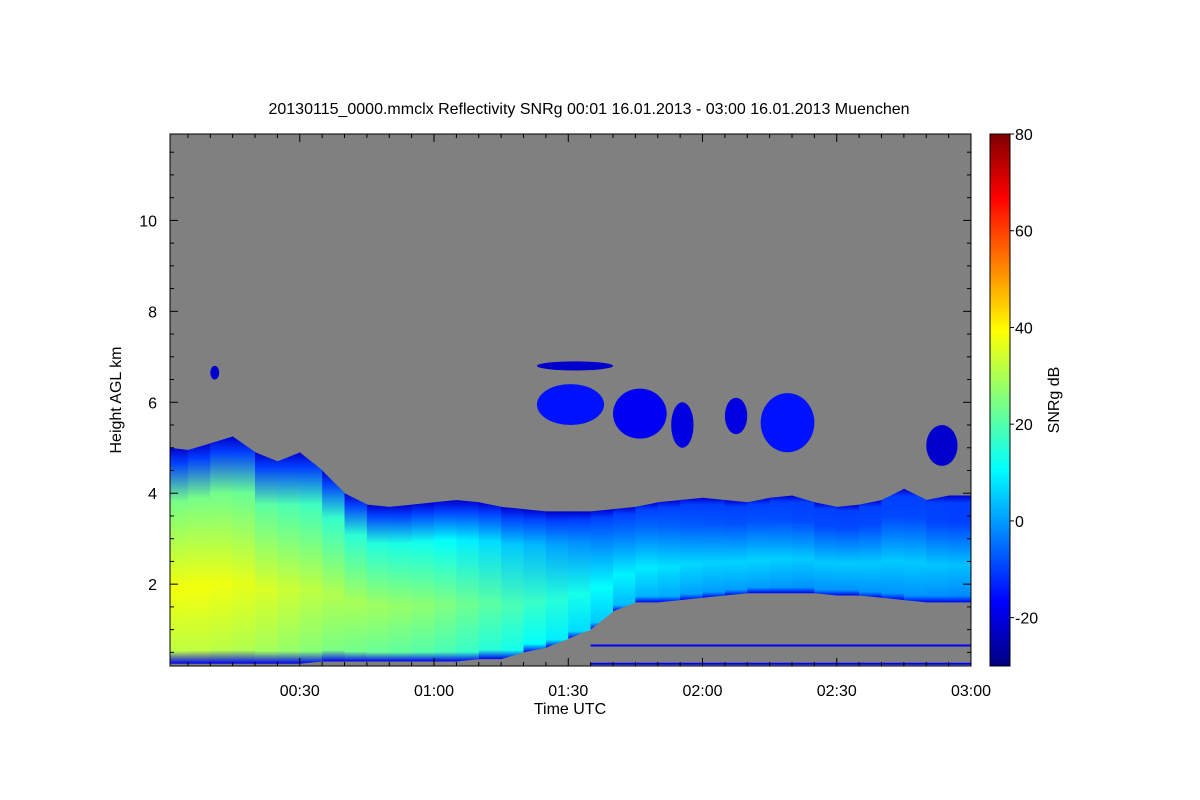 The width and height of the screenshot is (1200, 800). Describe the element at coordinates (702, 691) in the screenshot. I see `x-tick-label: 02:00` at that location.